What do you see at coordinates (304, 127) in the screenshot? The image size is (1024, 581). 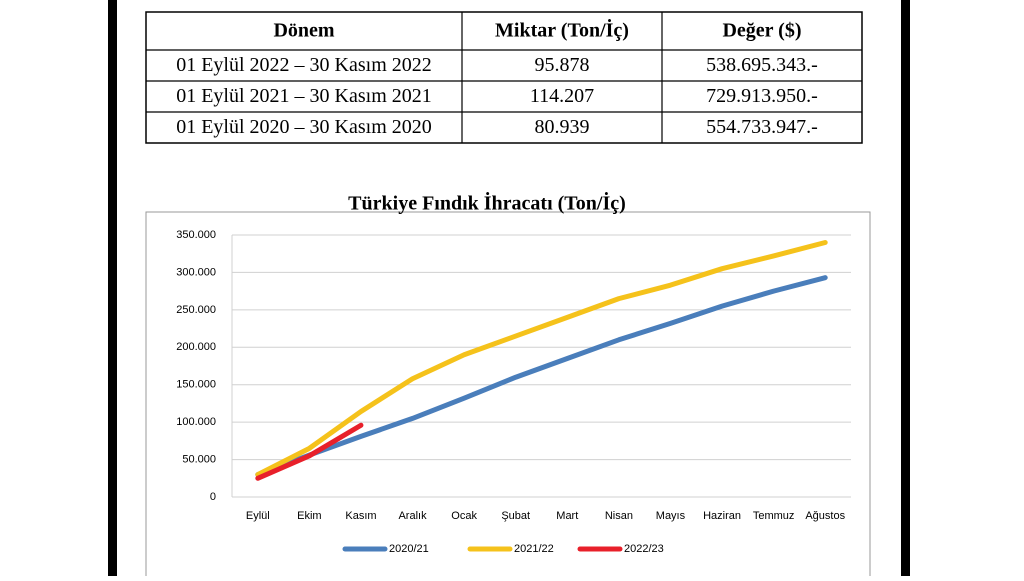 I see `table-cell: 01 Eylül 2020 – 30 Kasım 2020` at bounding box center [304, 127].